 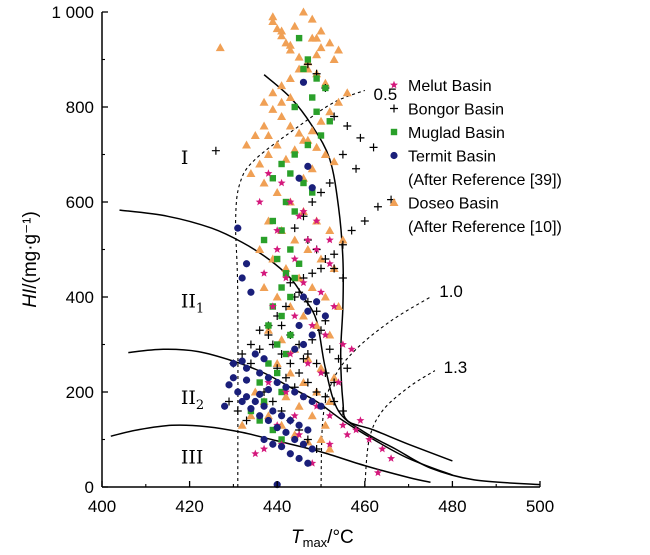 What do you see at coordinates (277, 506) in the screenshot?
I see `x-tick-label: 440` at bounding box center [277, 506].